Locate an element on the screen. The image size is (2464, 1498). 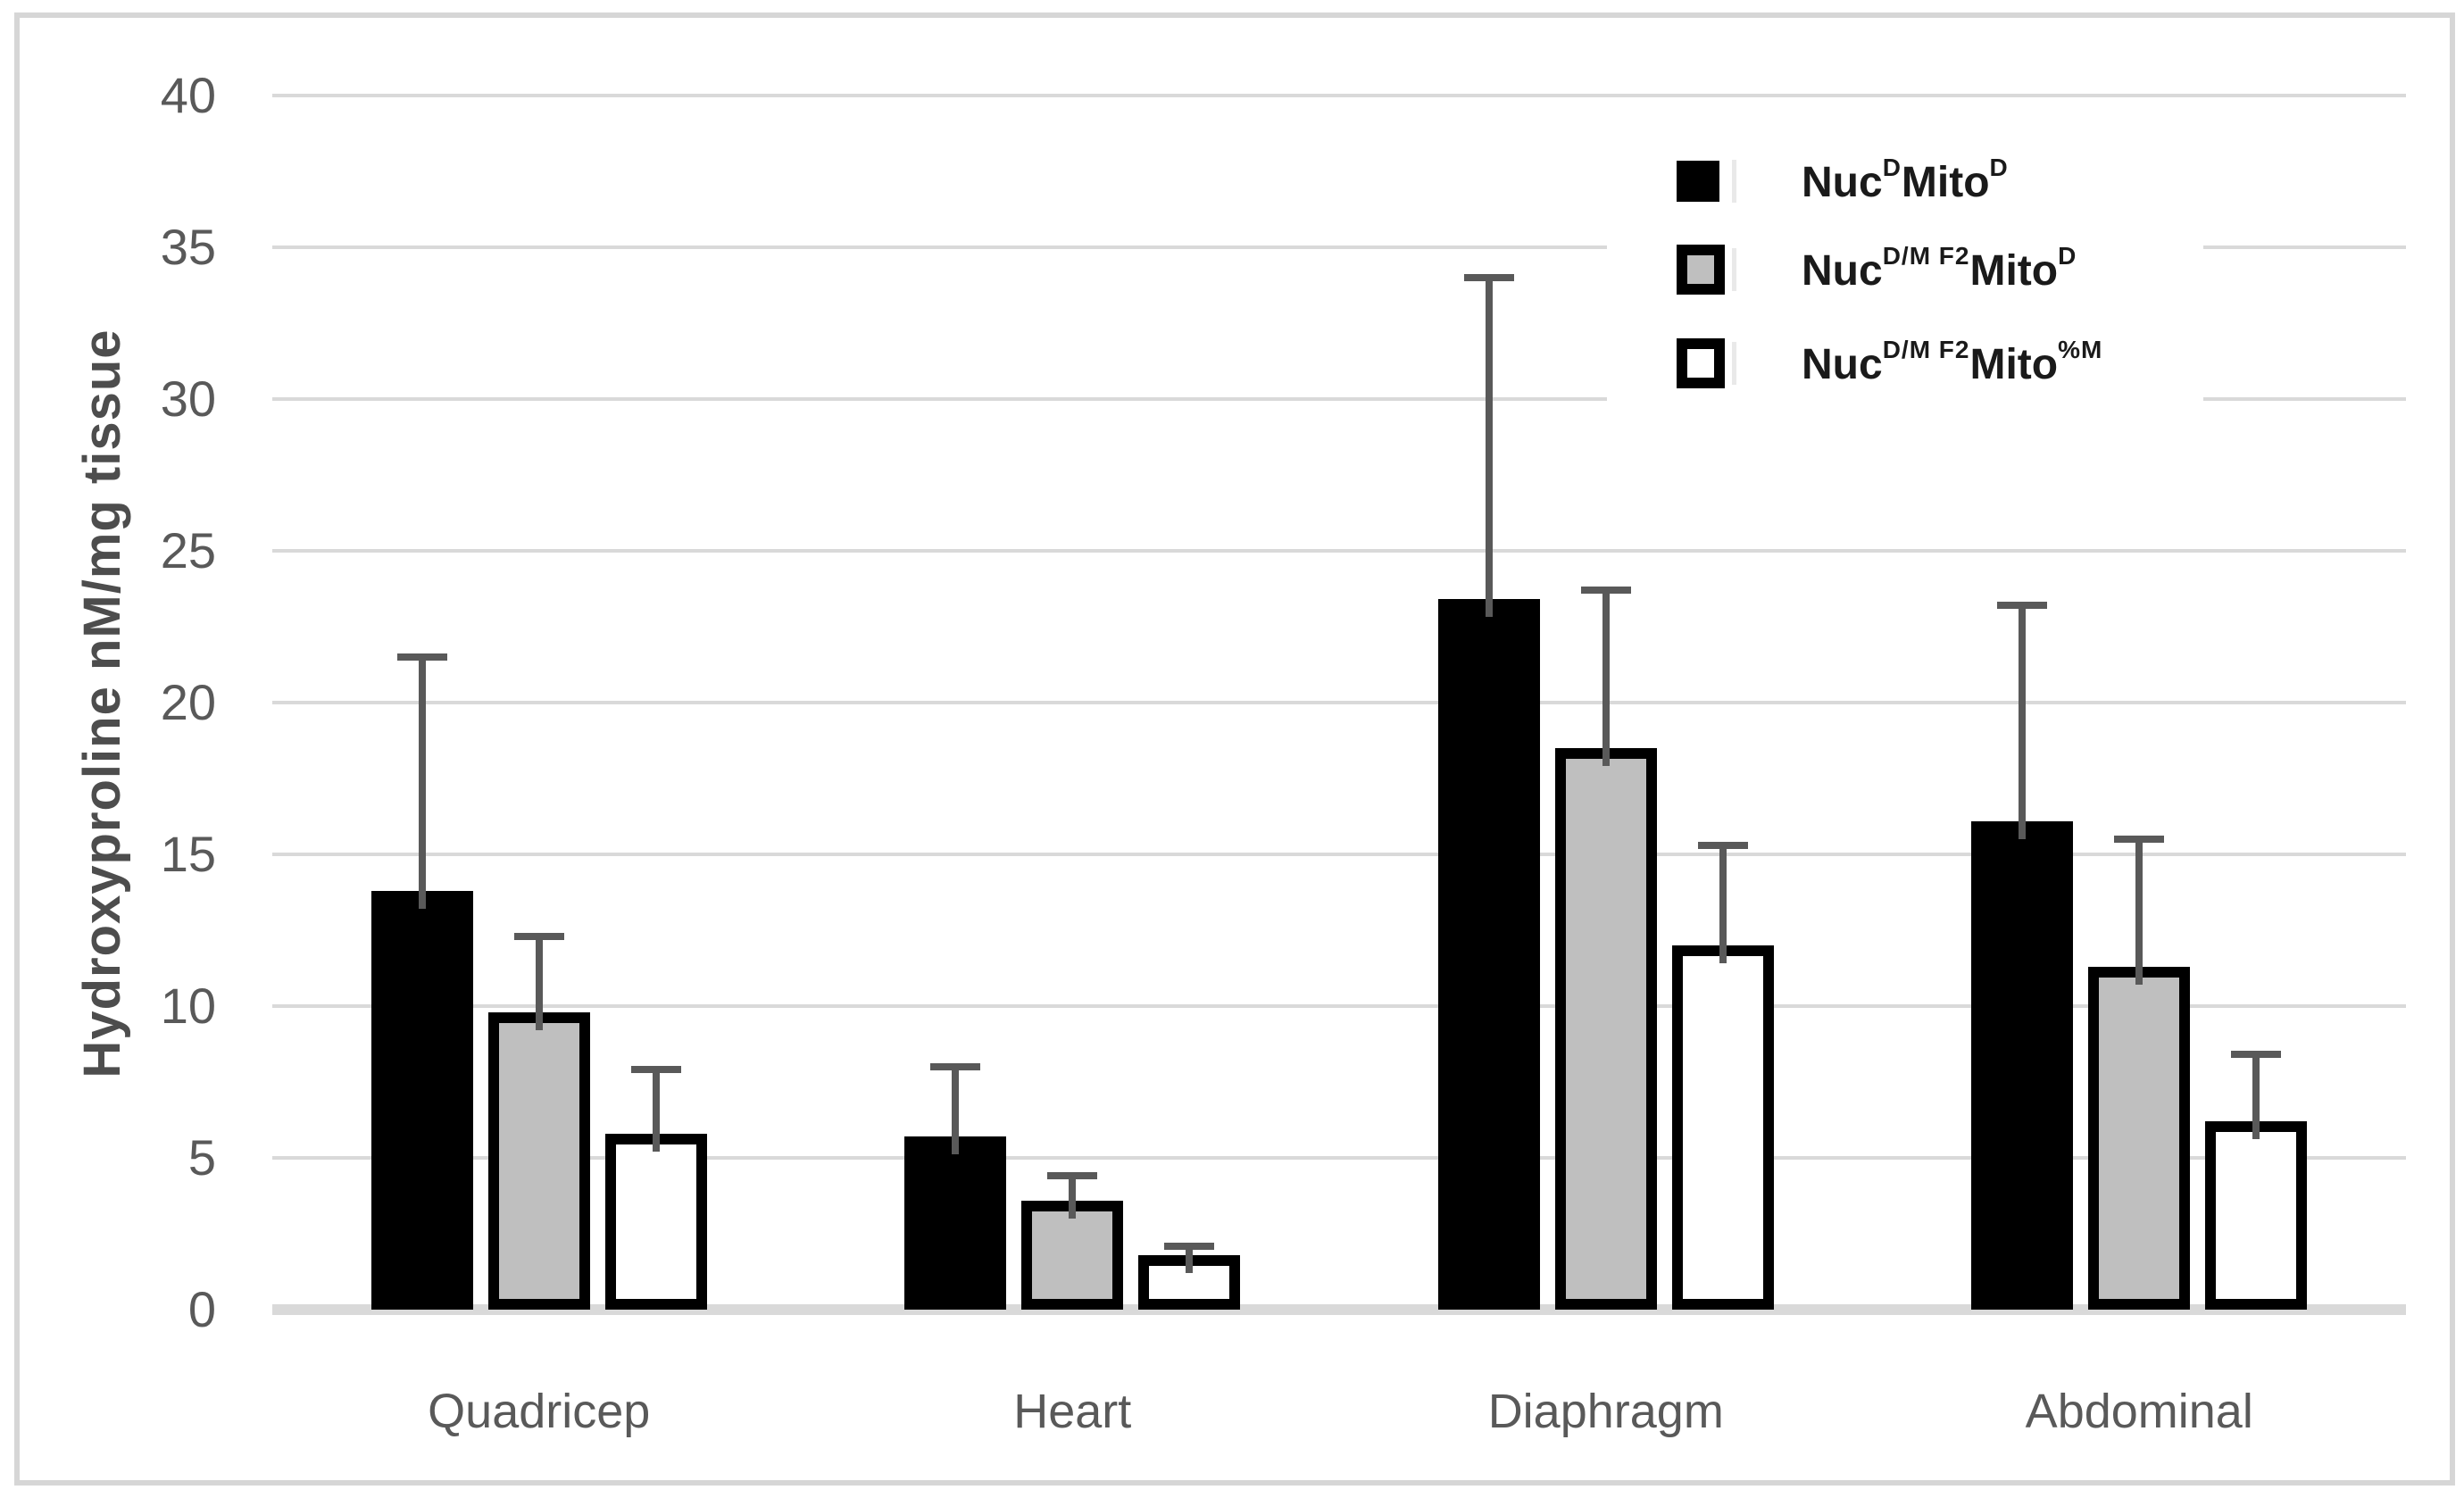
legend-swatch-nuc-dm-f2-mito-d is located at coordinates (1701, 270).